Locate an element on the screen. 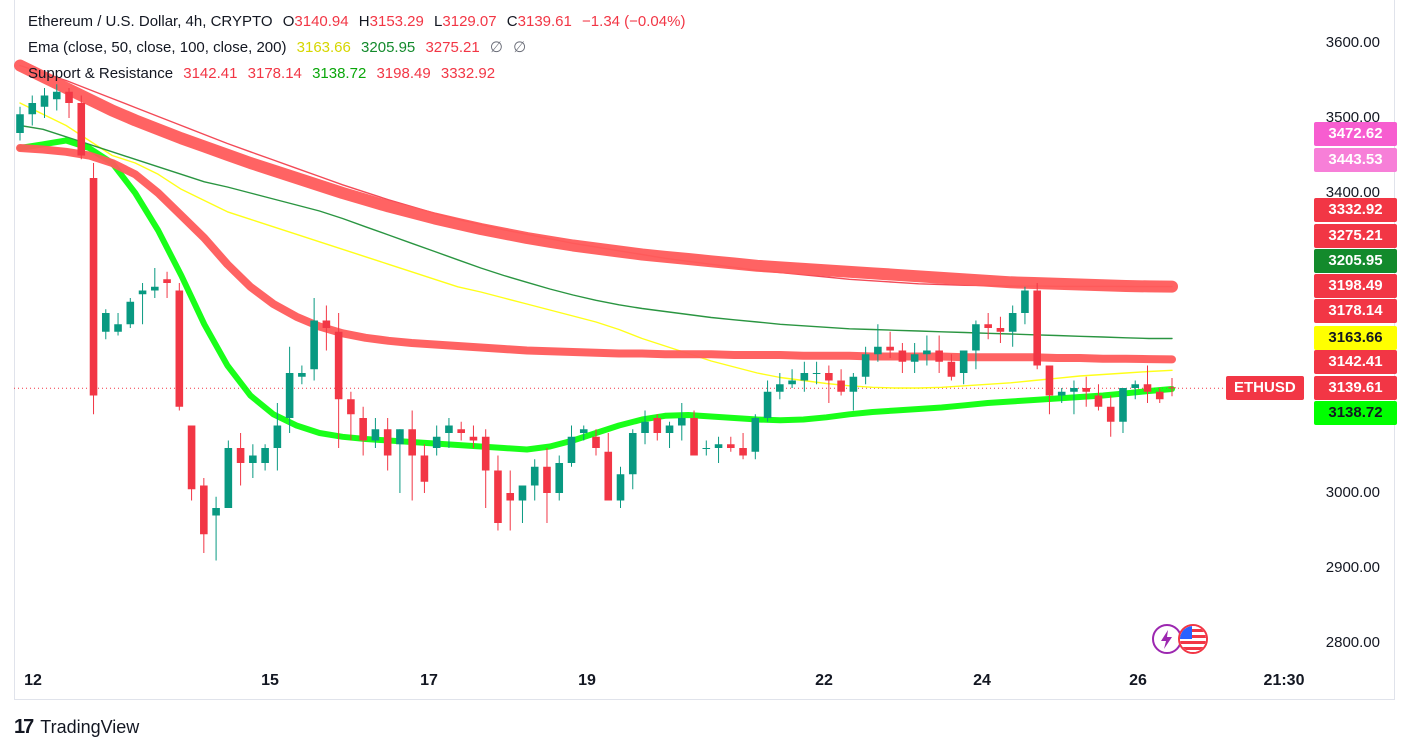  low-value: 3129.07 is located at coordinates (469, 21).